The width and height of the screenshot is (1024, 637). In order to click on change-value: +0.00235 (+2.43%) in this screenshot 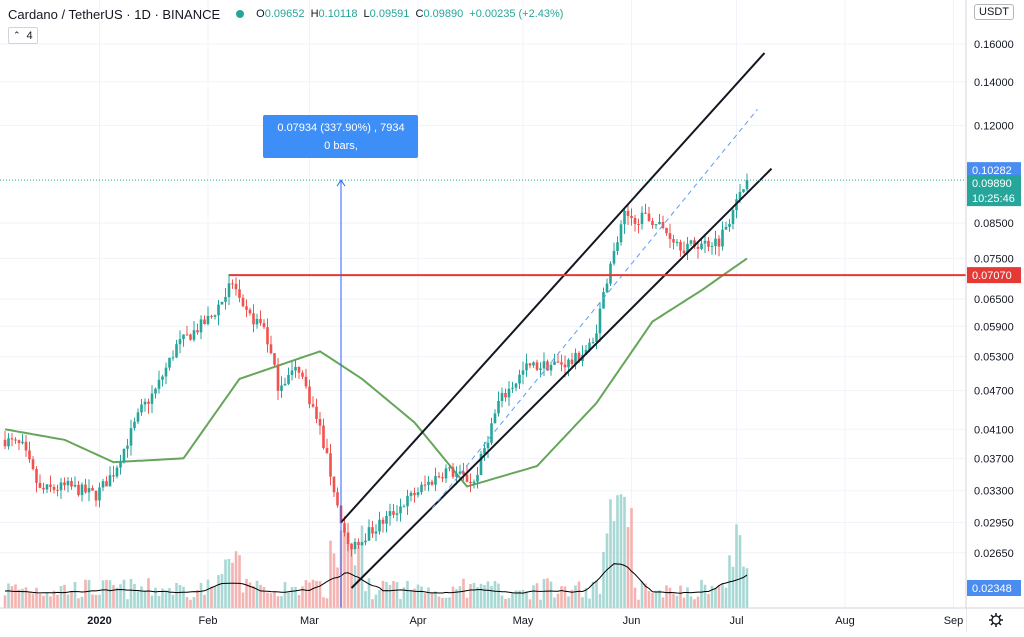, I will do `click(516, 14)`.